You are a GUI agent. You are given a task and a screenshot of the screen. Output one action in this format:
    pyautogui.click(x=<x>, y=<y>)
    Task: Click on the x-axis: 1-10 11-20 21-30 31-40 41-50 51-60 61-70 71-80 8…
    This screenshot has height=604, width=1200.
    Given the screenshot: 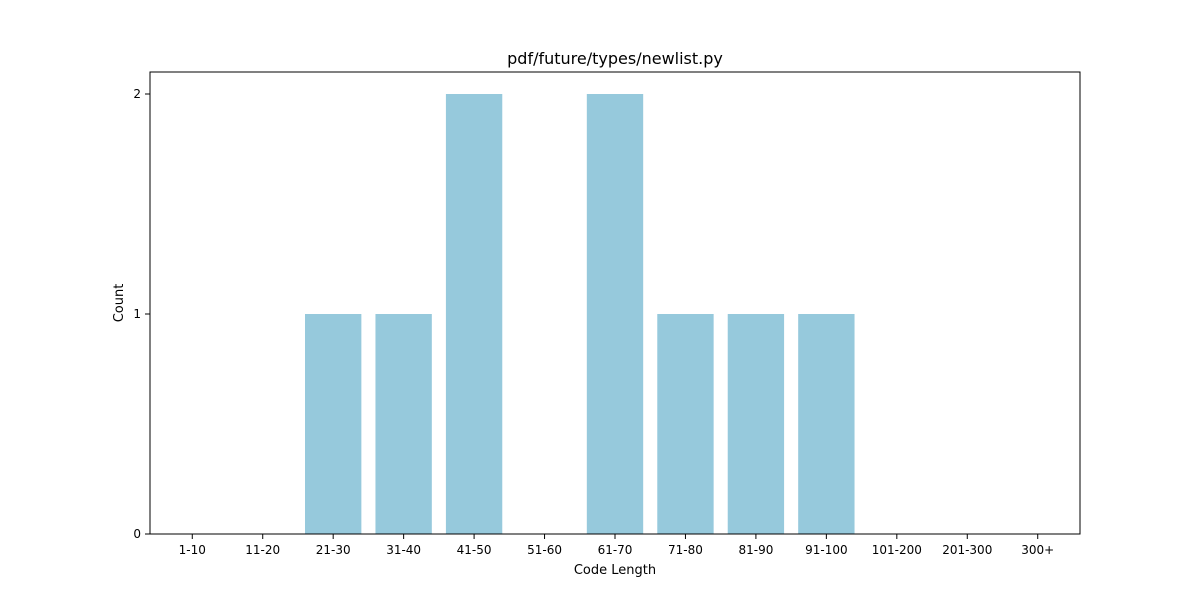 What is the action you would take?
    pyautogui.click(x=617, y=545)
    